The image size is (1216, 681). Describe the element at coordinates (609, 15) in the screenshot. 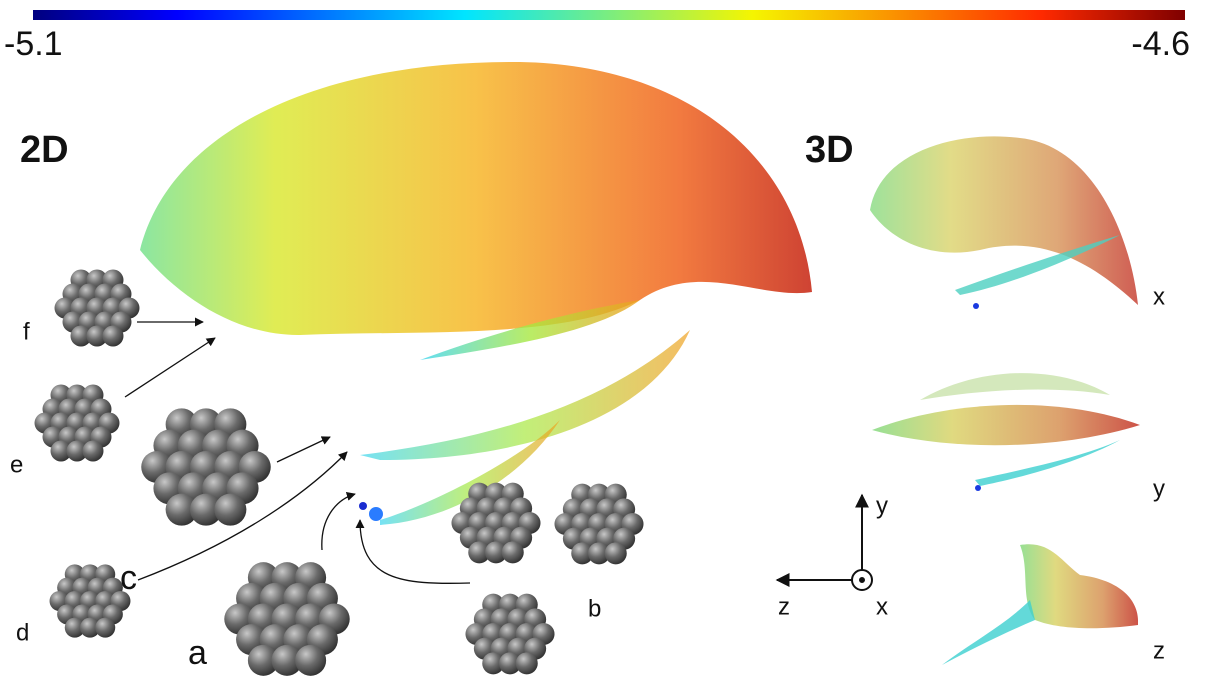

I see `colorbar` at that location.